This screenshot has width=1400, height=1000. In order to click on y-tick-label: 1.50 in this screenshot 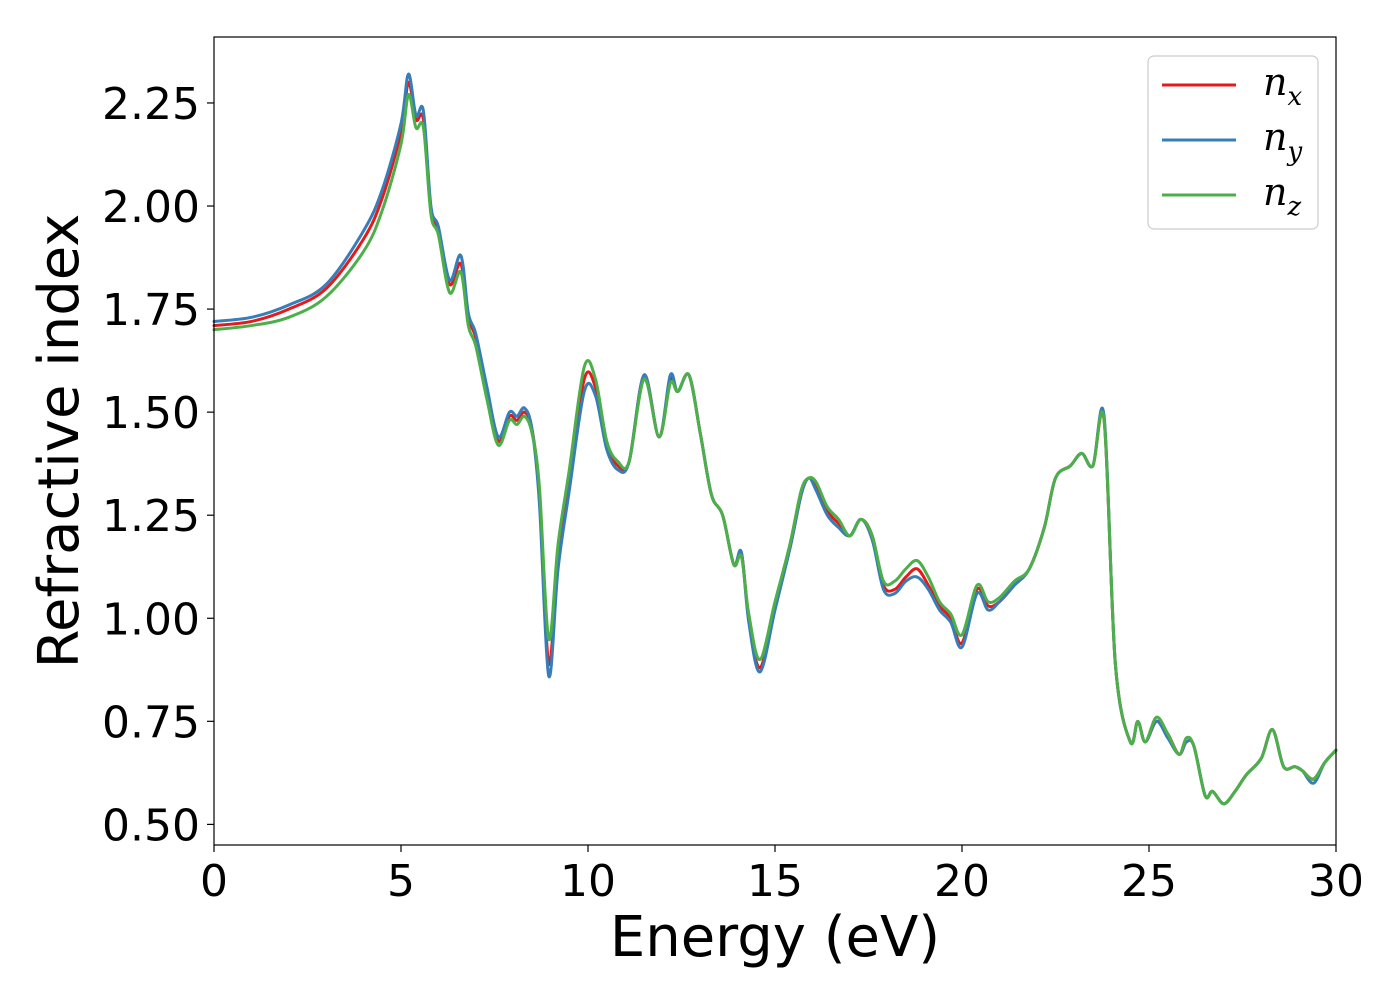, I will do `click(151, 413)`.